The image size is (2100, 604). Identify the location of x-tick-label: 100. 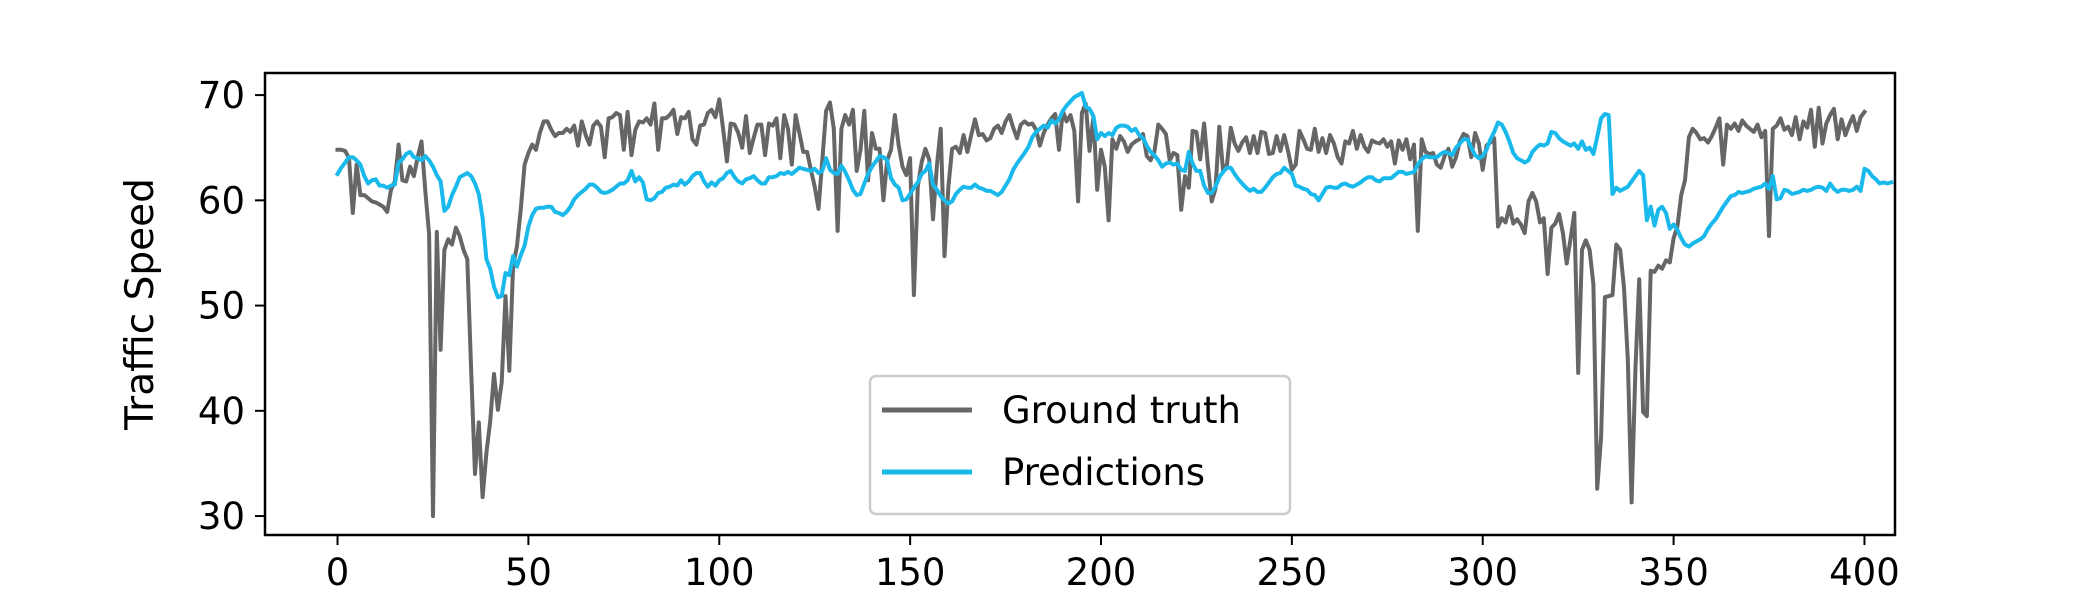
(719, 572).